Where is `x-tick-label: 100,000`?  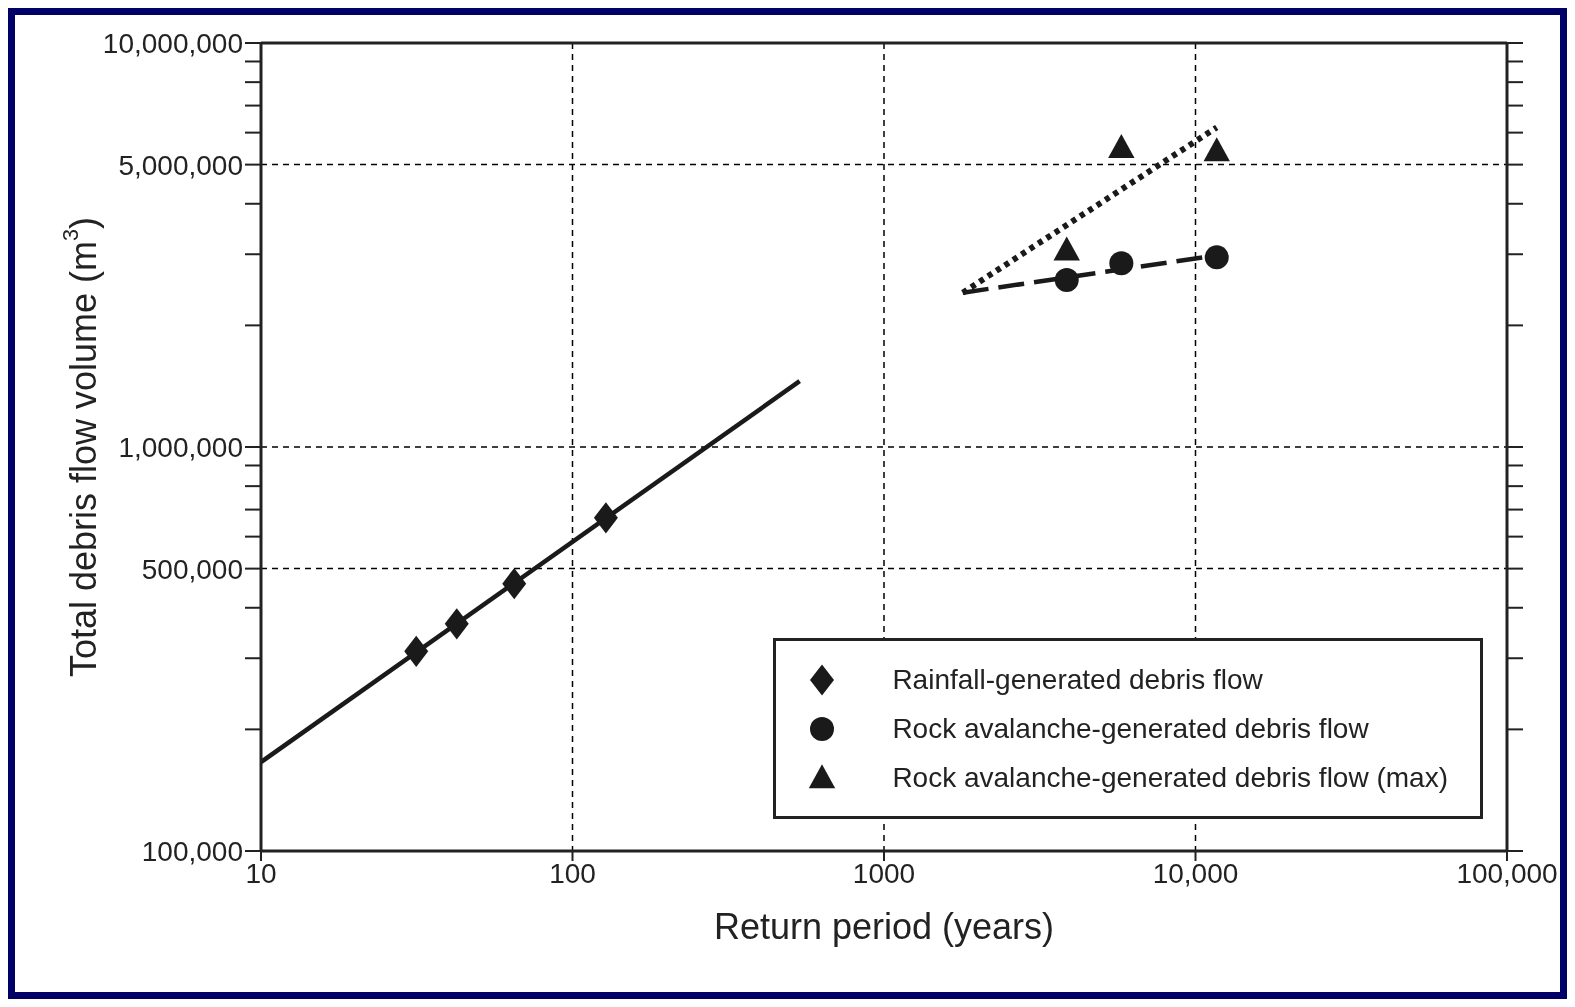
x-tick-label: 100,000 is located at coordinates (1507, 873).